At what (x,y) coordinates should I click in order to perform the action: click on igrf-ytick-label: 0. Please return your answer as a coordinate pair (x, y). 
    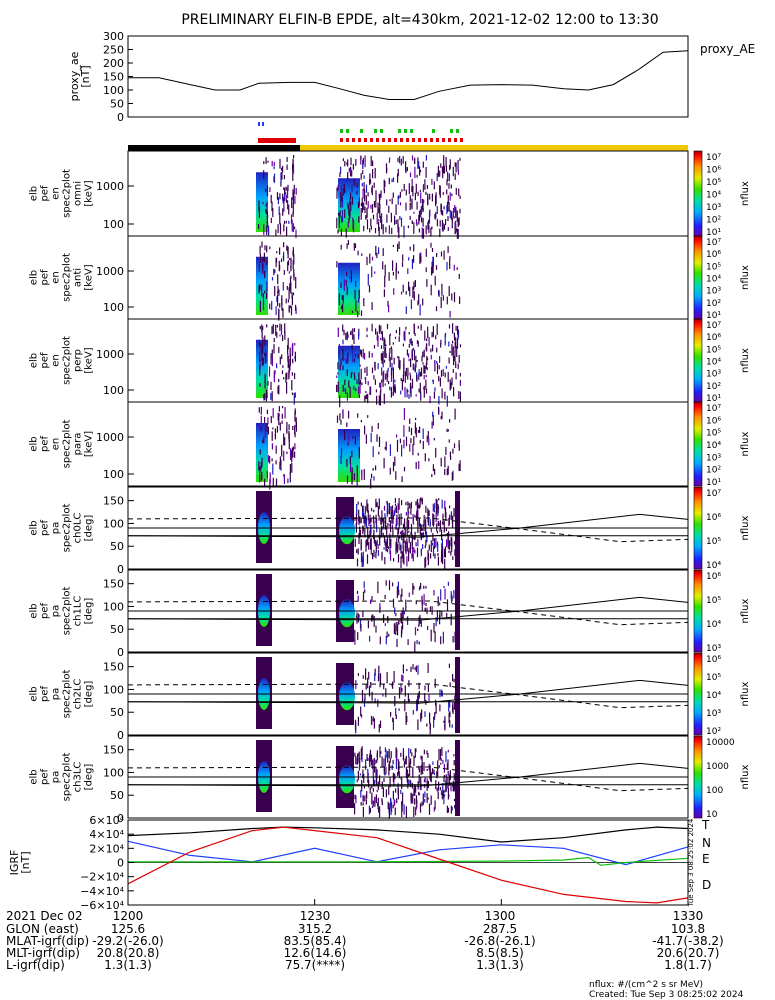
    Looking at the image, I should click on (120, 863).